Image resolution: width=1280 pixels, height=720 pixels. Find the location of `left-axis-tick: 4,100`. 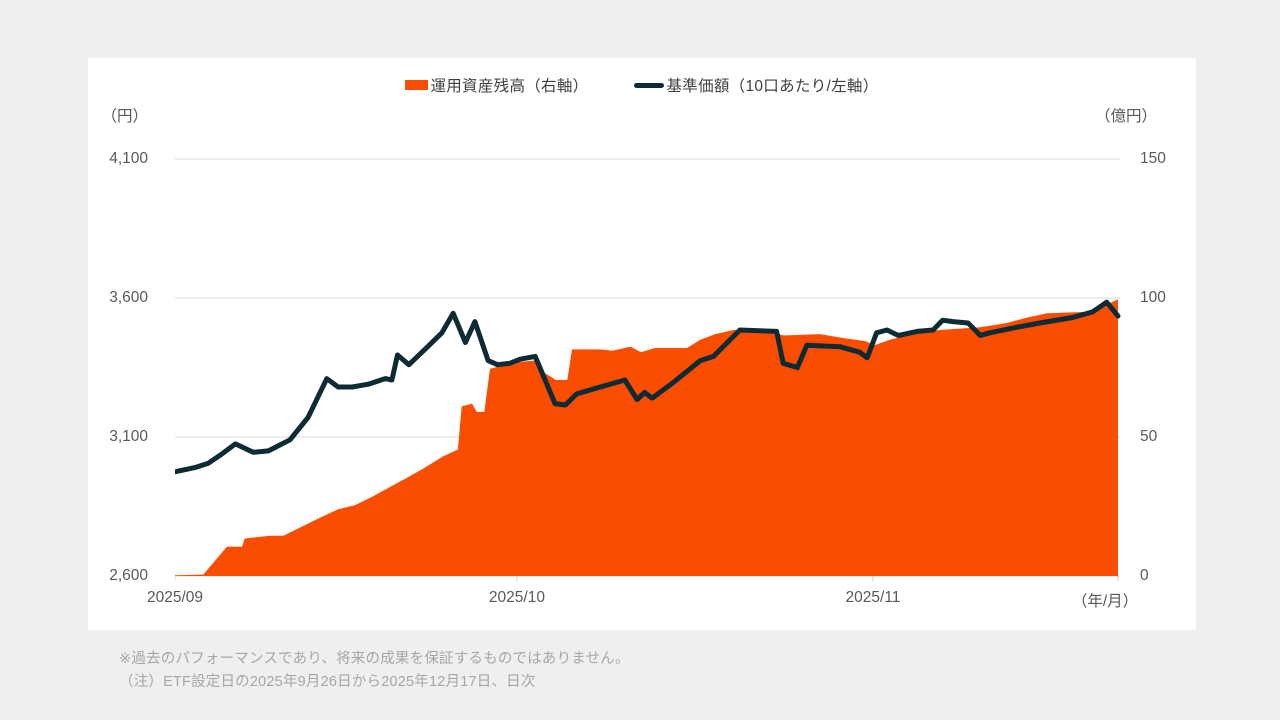

left-axis-tick: 4,100 is located at coordinates (128, 158).